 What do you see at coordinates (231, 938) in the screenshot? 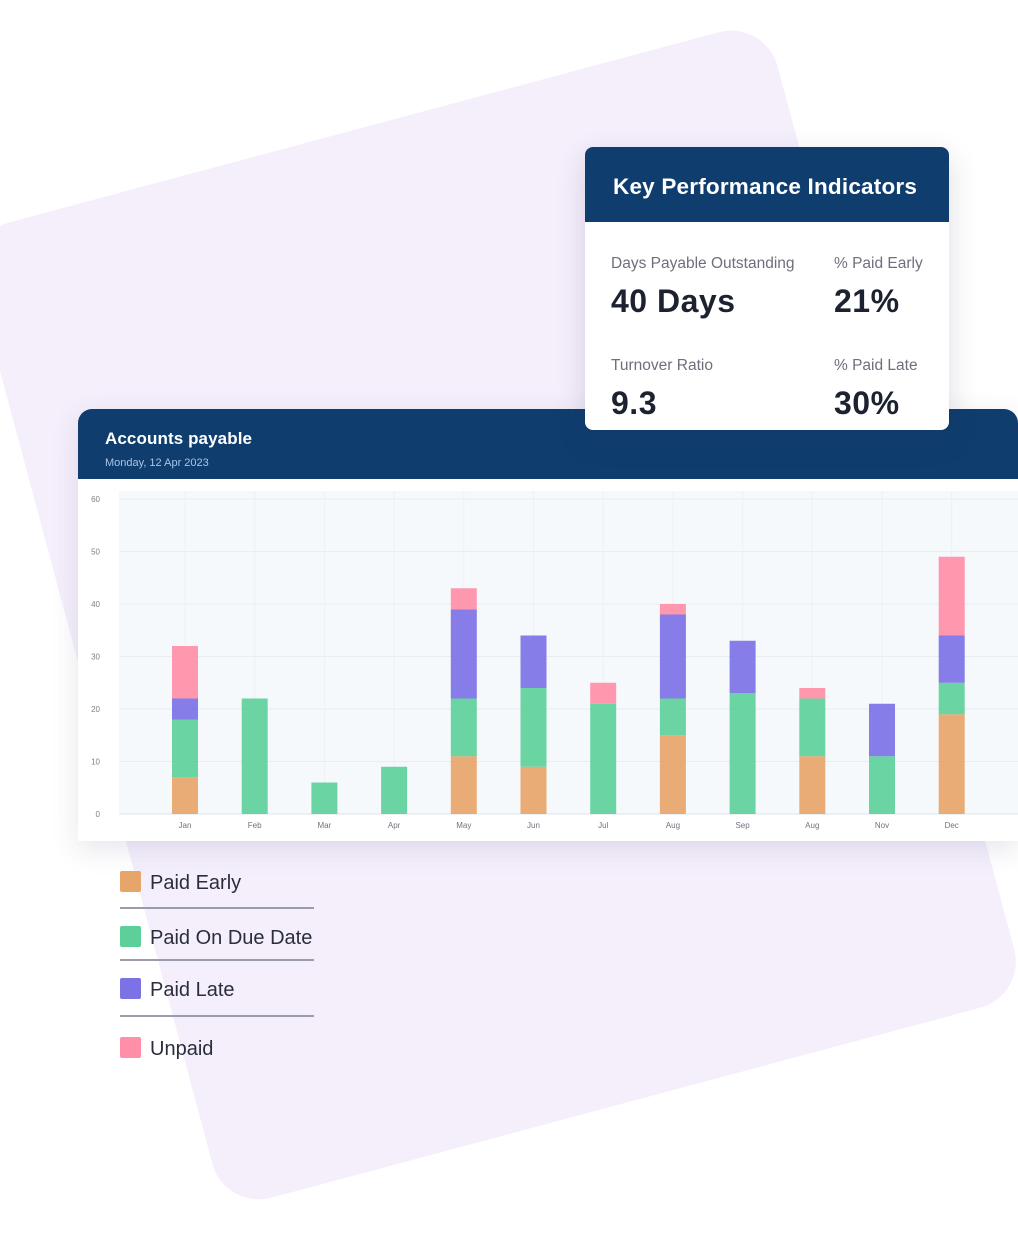
I see `legend-label: Paid On Due Date` at bounding box center [231, 938].